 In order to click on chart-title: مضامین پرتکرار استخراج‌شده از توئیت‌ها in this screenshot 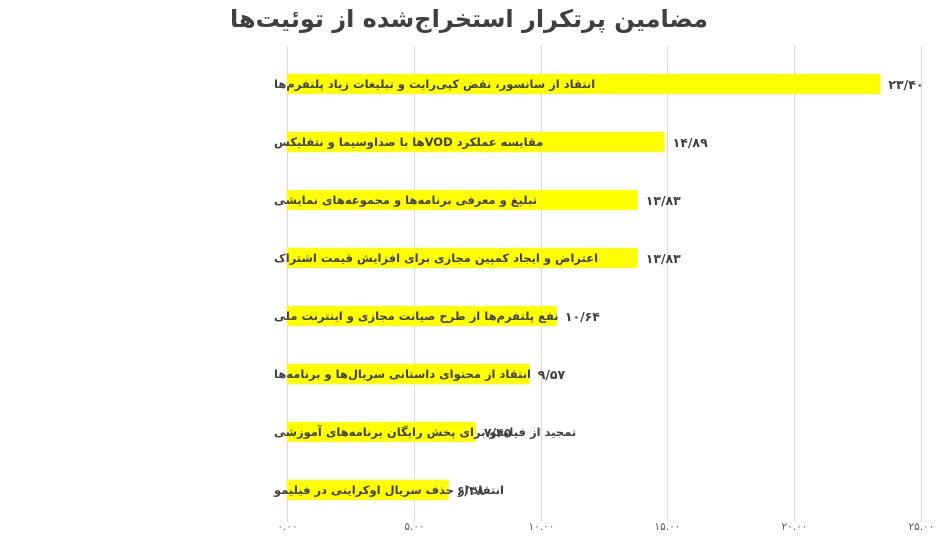, I will do `click(469, 19)`.